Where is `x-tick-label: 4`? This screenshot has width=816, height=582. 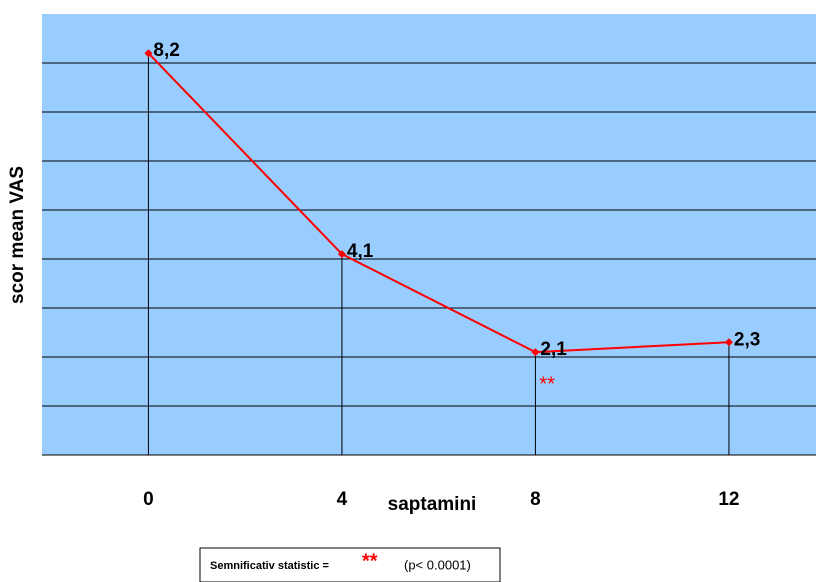 x-tick-label: 4 is located at coordinates (342, 499).